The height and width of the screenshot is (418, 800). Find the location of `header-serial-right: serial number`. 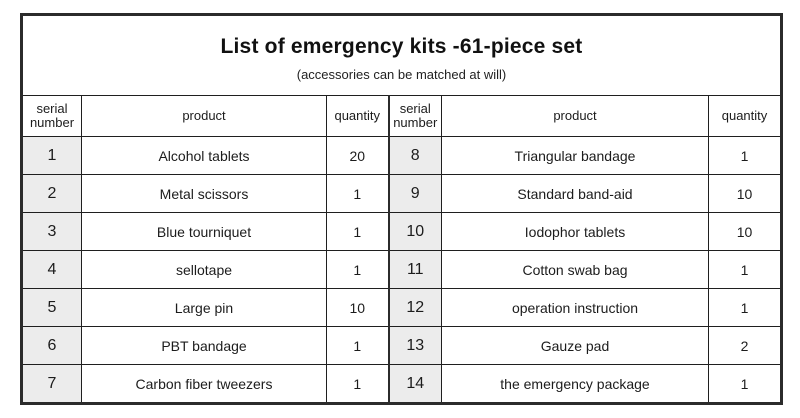

header-serial-right: serial number is located at coordinates (414, 116).